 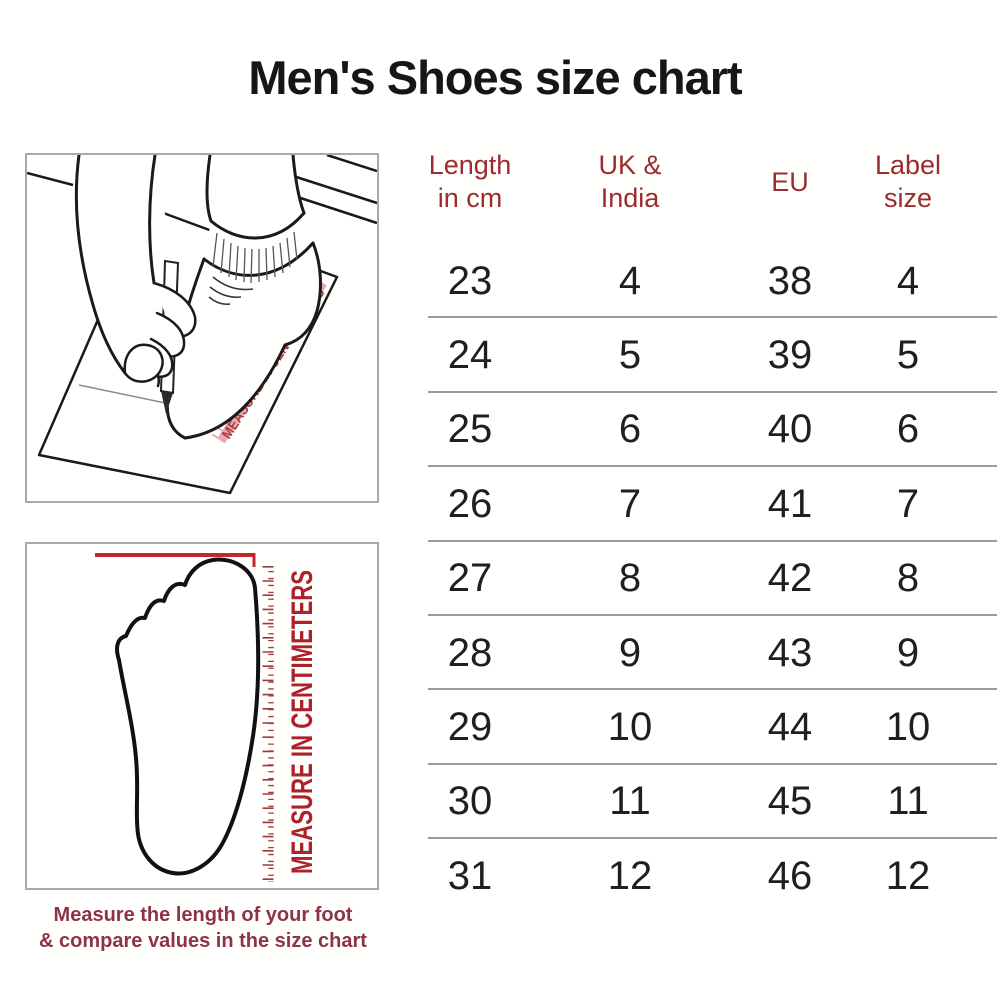 What do you see at coordinates (712, 504) in the screenshot?
I see `table-row: 26 7 41 7` at bounding box center [712, 504].